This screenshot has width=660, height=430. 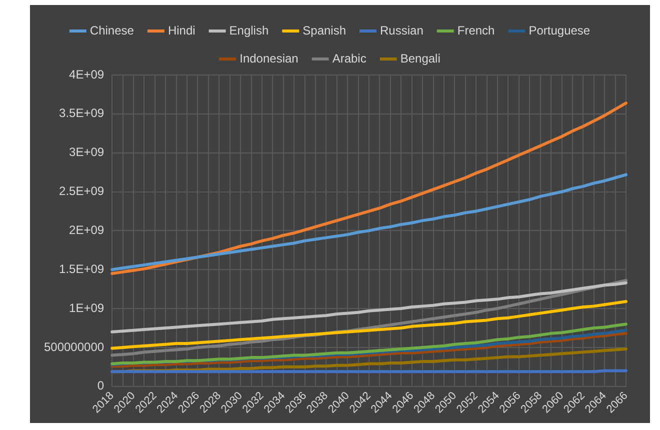 I want to click on legend-label: Bengali, so click(x=420, y=58).